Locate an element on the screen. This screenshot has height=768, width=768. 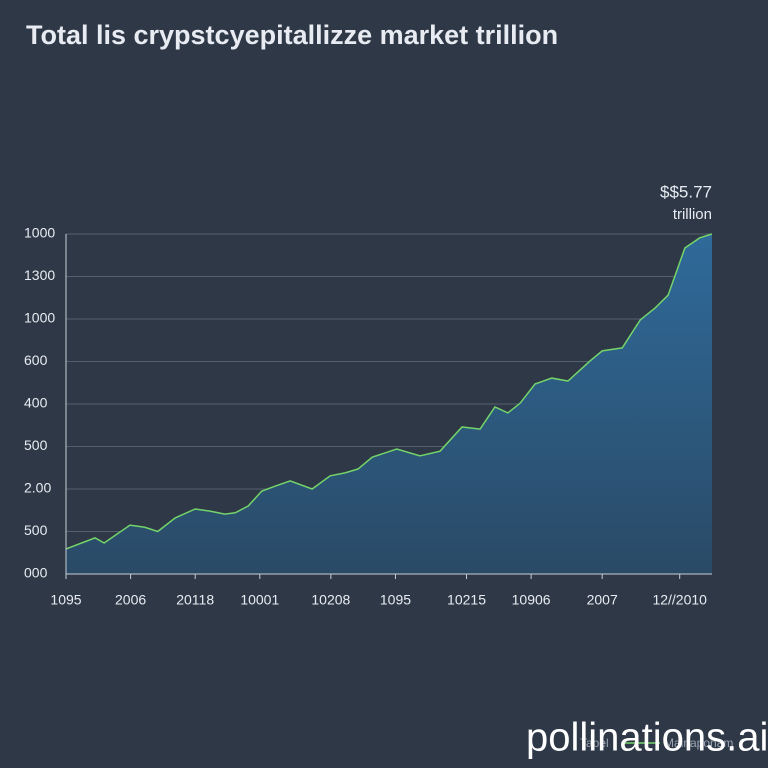
x-tick-label: 10906 is located at coordinates (531, 600).